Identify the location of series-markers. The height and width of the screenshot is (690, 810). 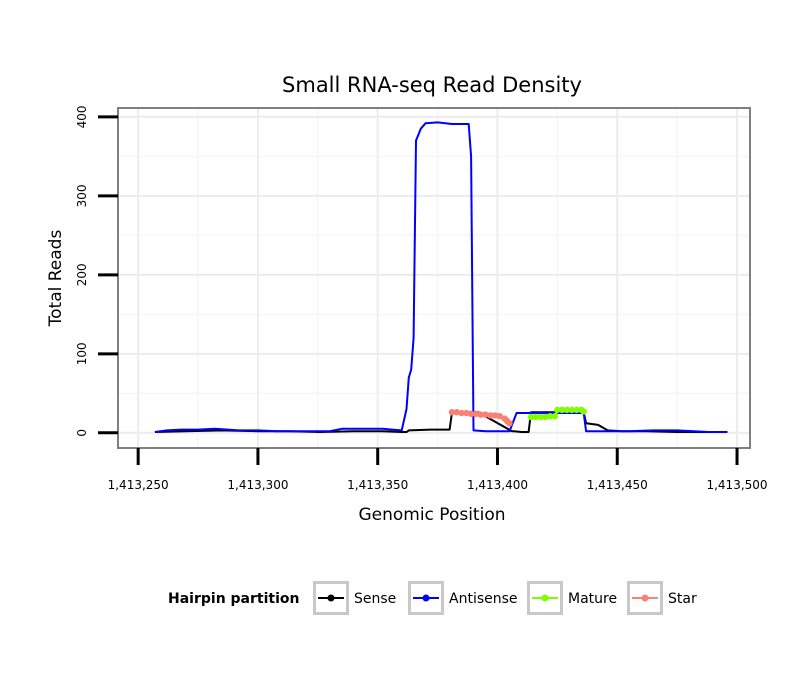
(517, 416).